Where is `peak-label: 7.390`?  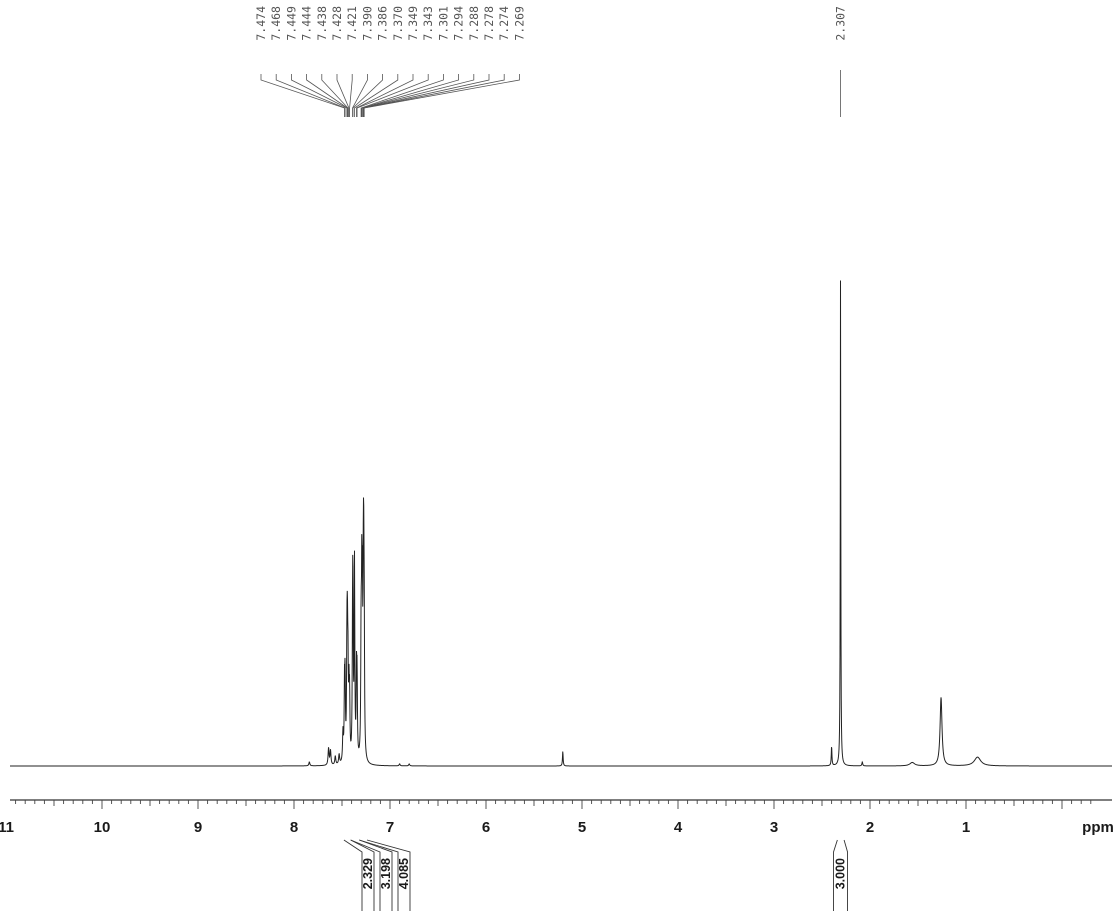
peak-label: 7.390 is located at coordinates (367, 23).